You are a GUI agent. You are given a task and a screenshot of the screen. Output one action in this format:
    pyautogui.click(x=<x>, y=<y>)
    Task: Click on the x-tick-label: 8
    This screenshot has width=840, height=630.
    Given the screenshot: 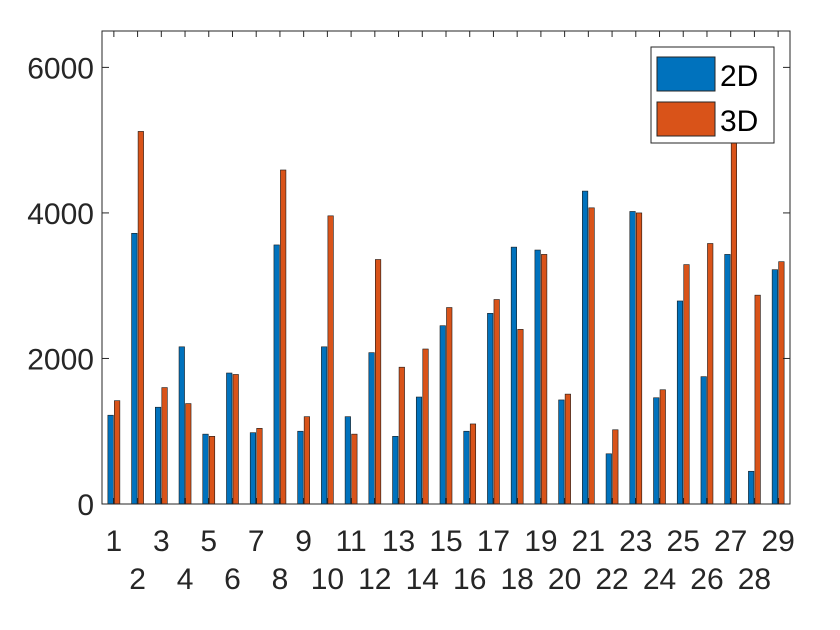 What is the action you would take?
    pyautogui.click(x=280, y=579)
    